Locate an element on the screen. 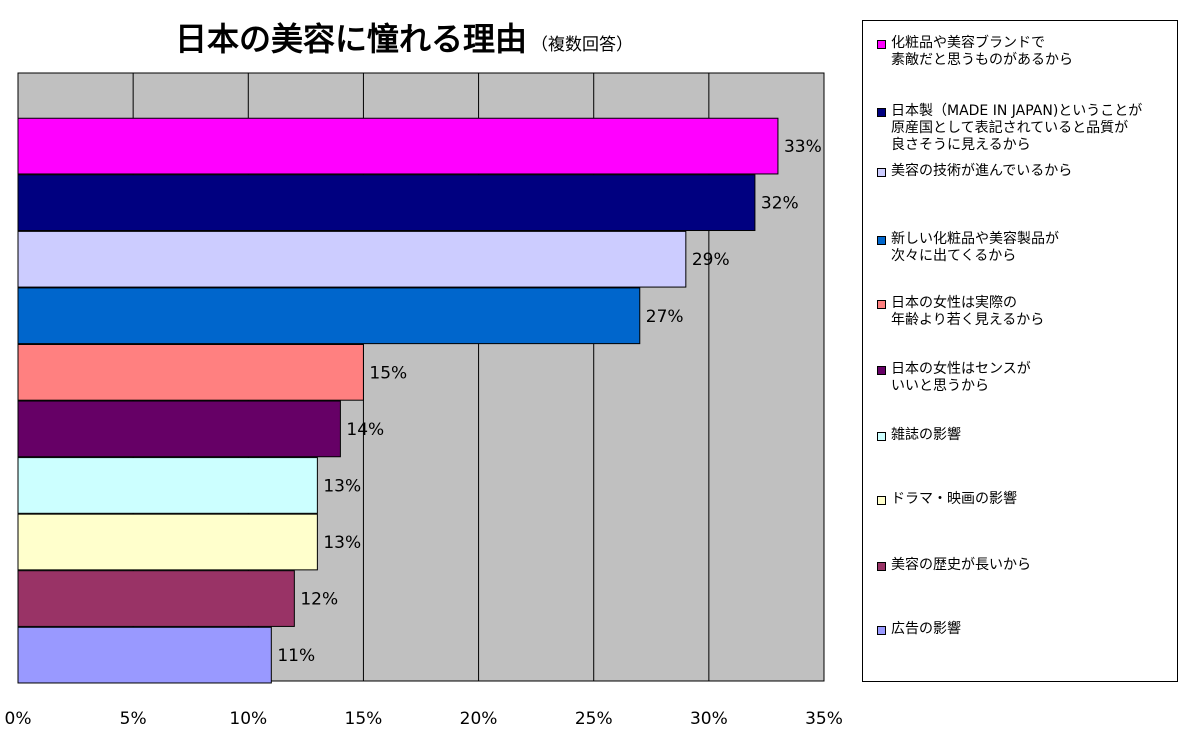 This screenshot has height=743, width=1198. x-tick-label: 25% is located at coordinates (594, 719).